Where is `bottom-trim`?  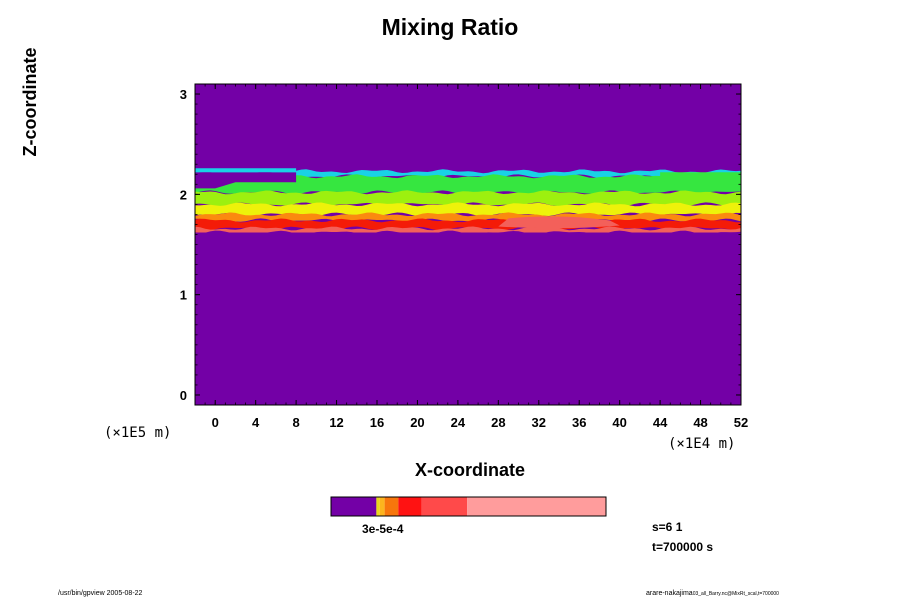 bottom-trim is located at coordinates (468, 235).